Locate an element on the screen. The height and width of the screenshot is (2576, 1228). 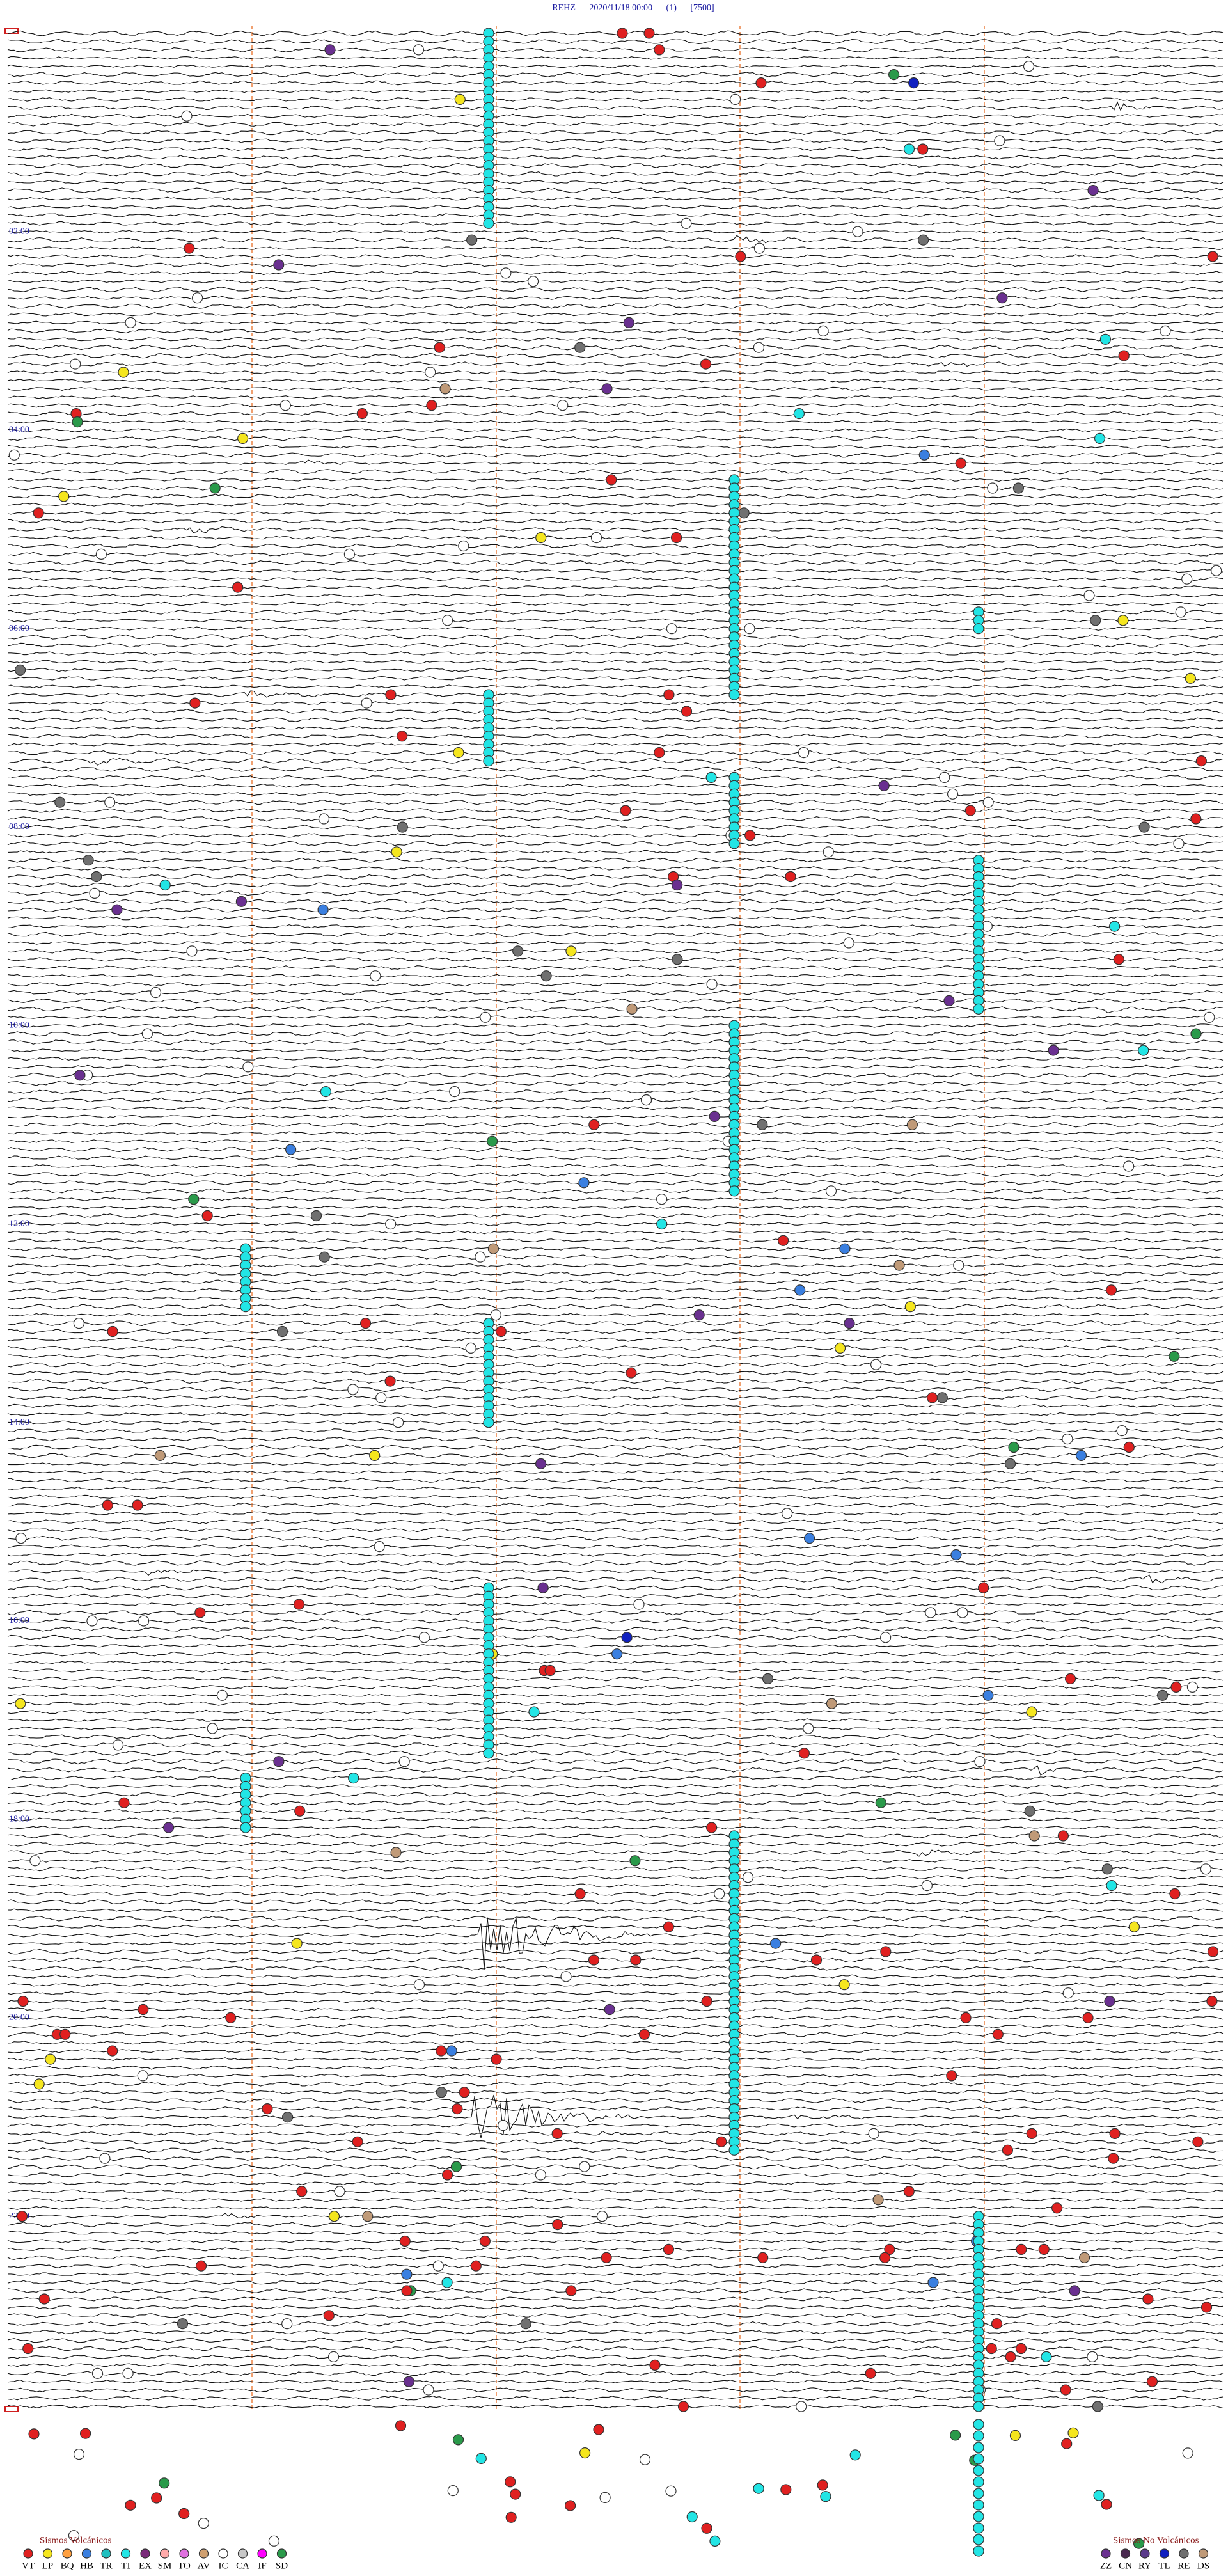
hour-label: 08:00 is located at coordinates (19, 827).